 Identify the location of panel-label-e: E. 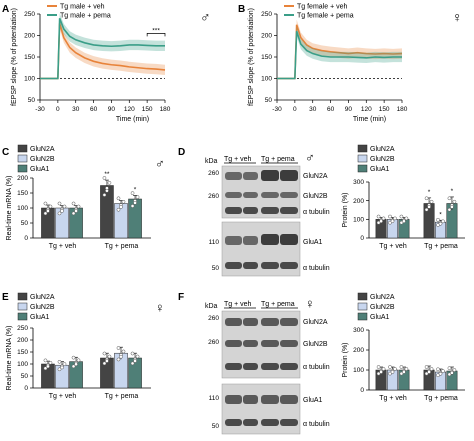
(5, 297).